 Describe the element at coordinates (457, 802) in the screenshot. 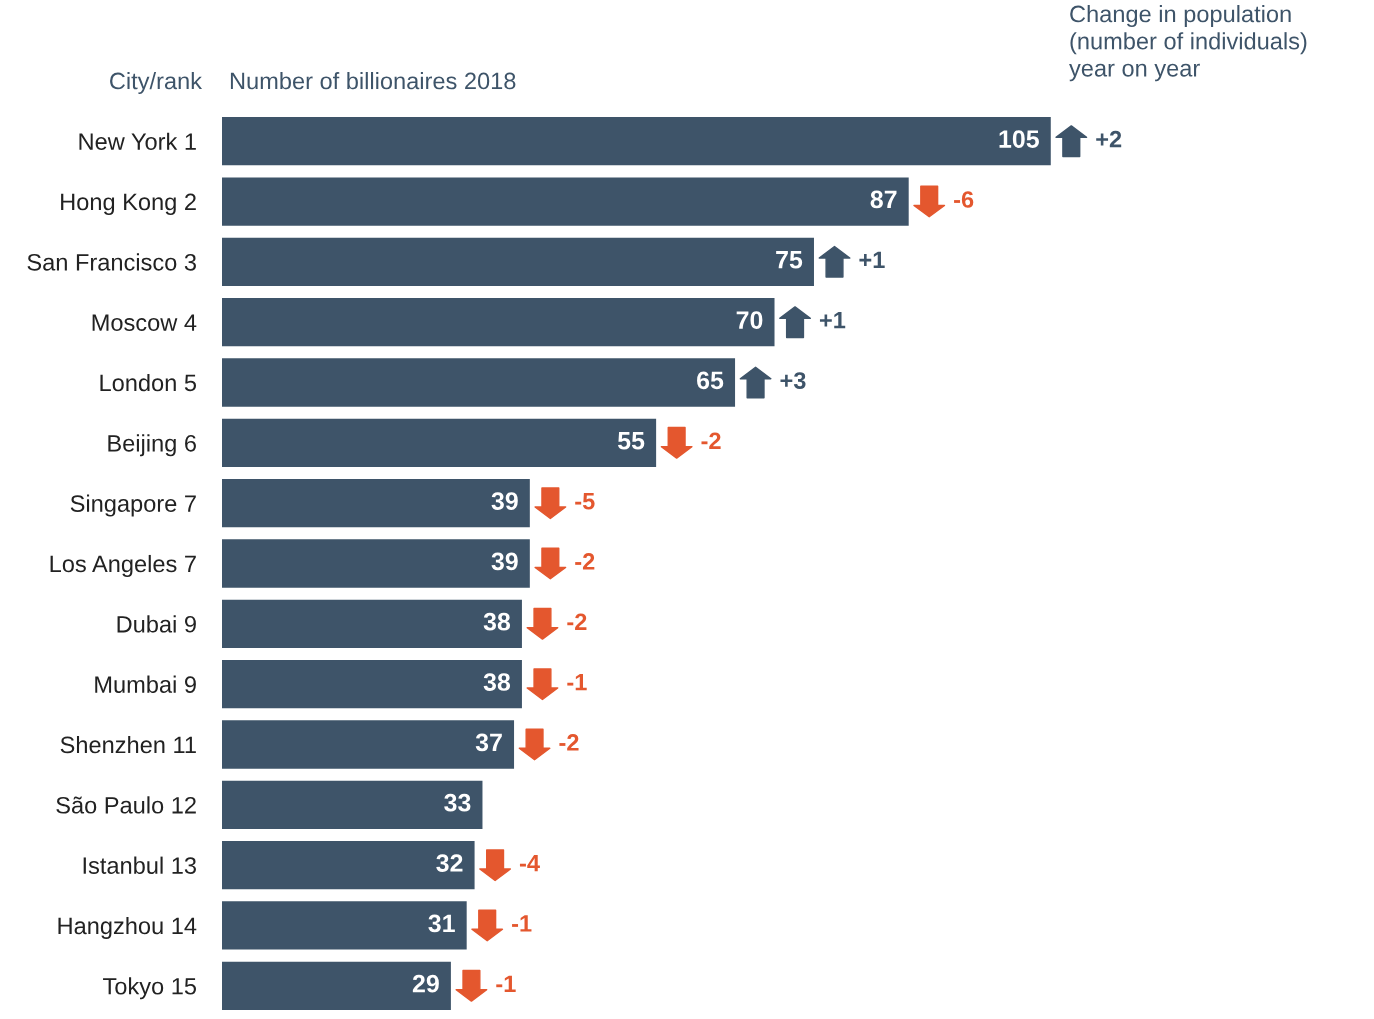

I see `data-label: 33` at that location.